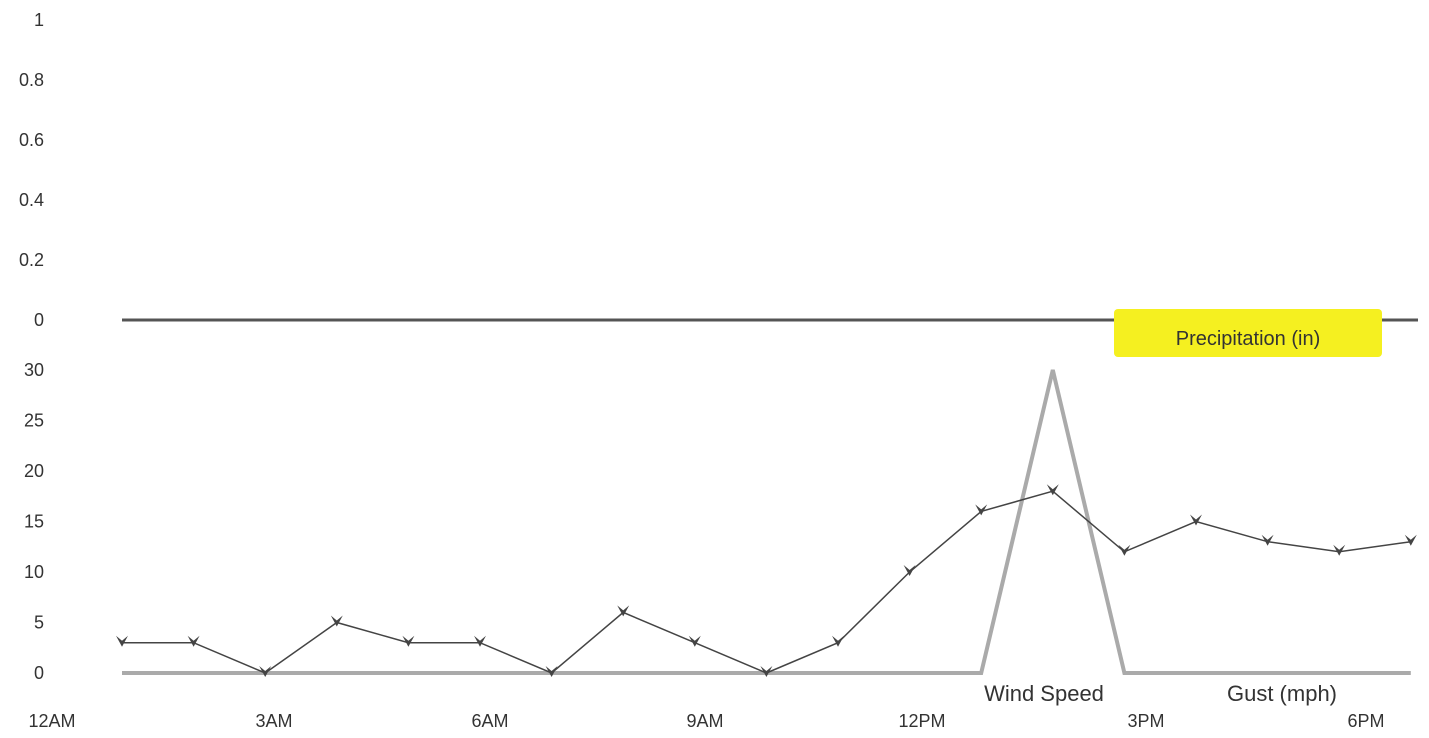  Describe the element at coordinates (34, 471) in the screenshot. I see `wind-y-tick-label: 20` at that location.